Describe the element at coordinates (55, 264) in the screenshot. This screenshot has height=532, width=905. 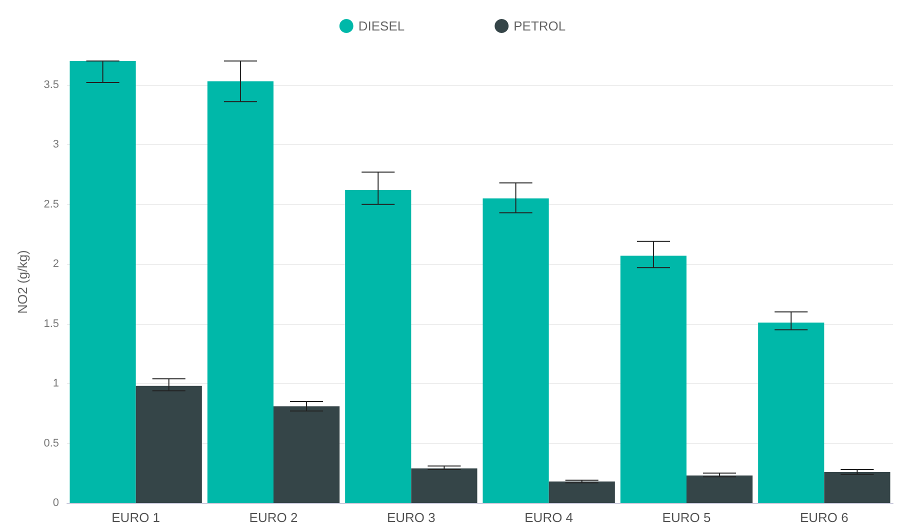
I see `y-tick-label: 2` at that location.